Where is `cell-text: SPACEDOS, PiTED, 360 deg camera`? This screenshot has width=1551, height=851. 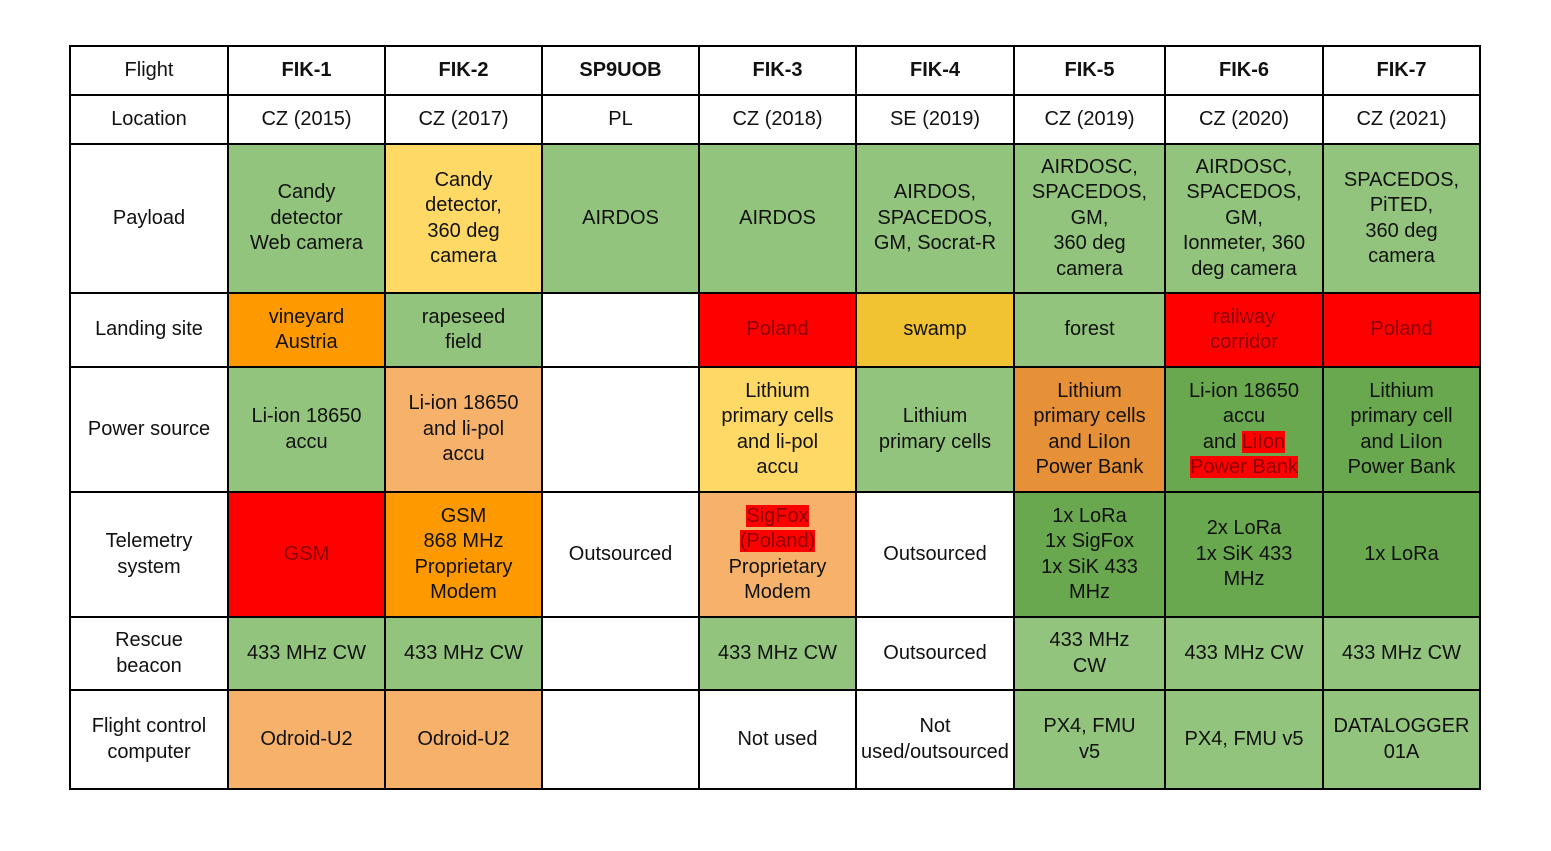 cell-text: SPACEDOS, PiTED, 360 deg camera is located at coordinates (1401, 218).